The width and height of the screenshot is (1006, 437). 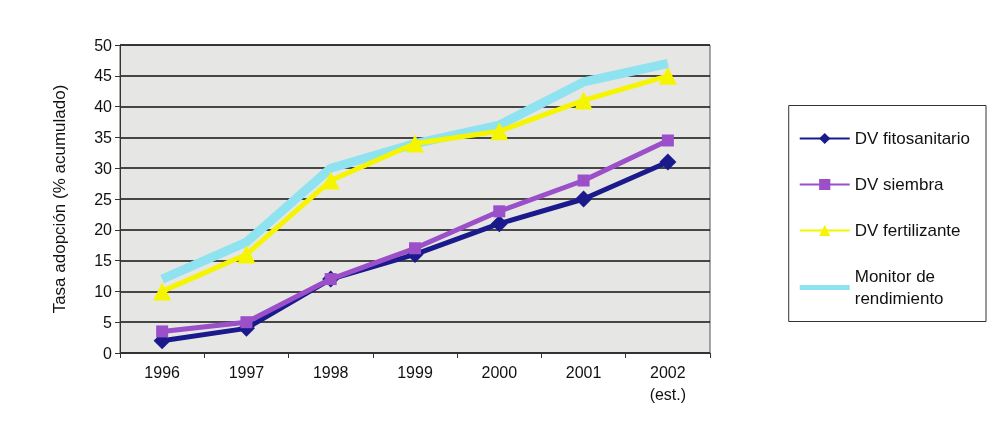 What do you see at coordinates (583, 372) in the screenshot?
I see `x-tick-label: 2001` at bounding box center [583, 372].